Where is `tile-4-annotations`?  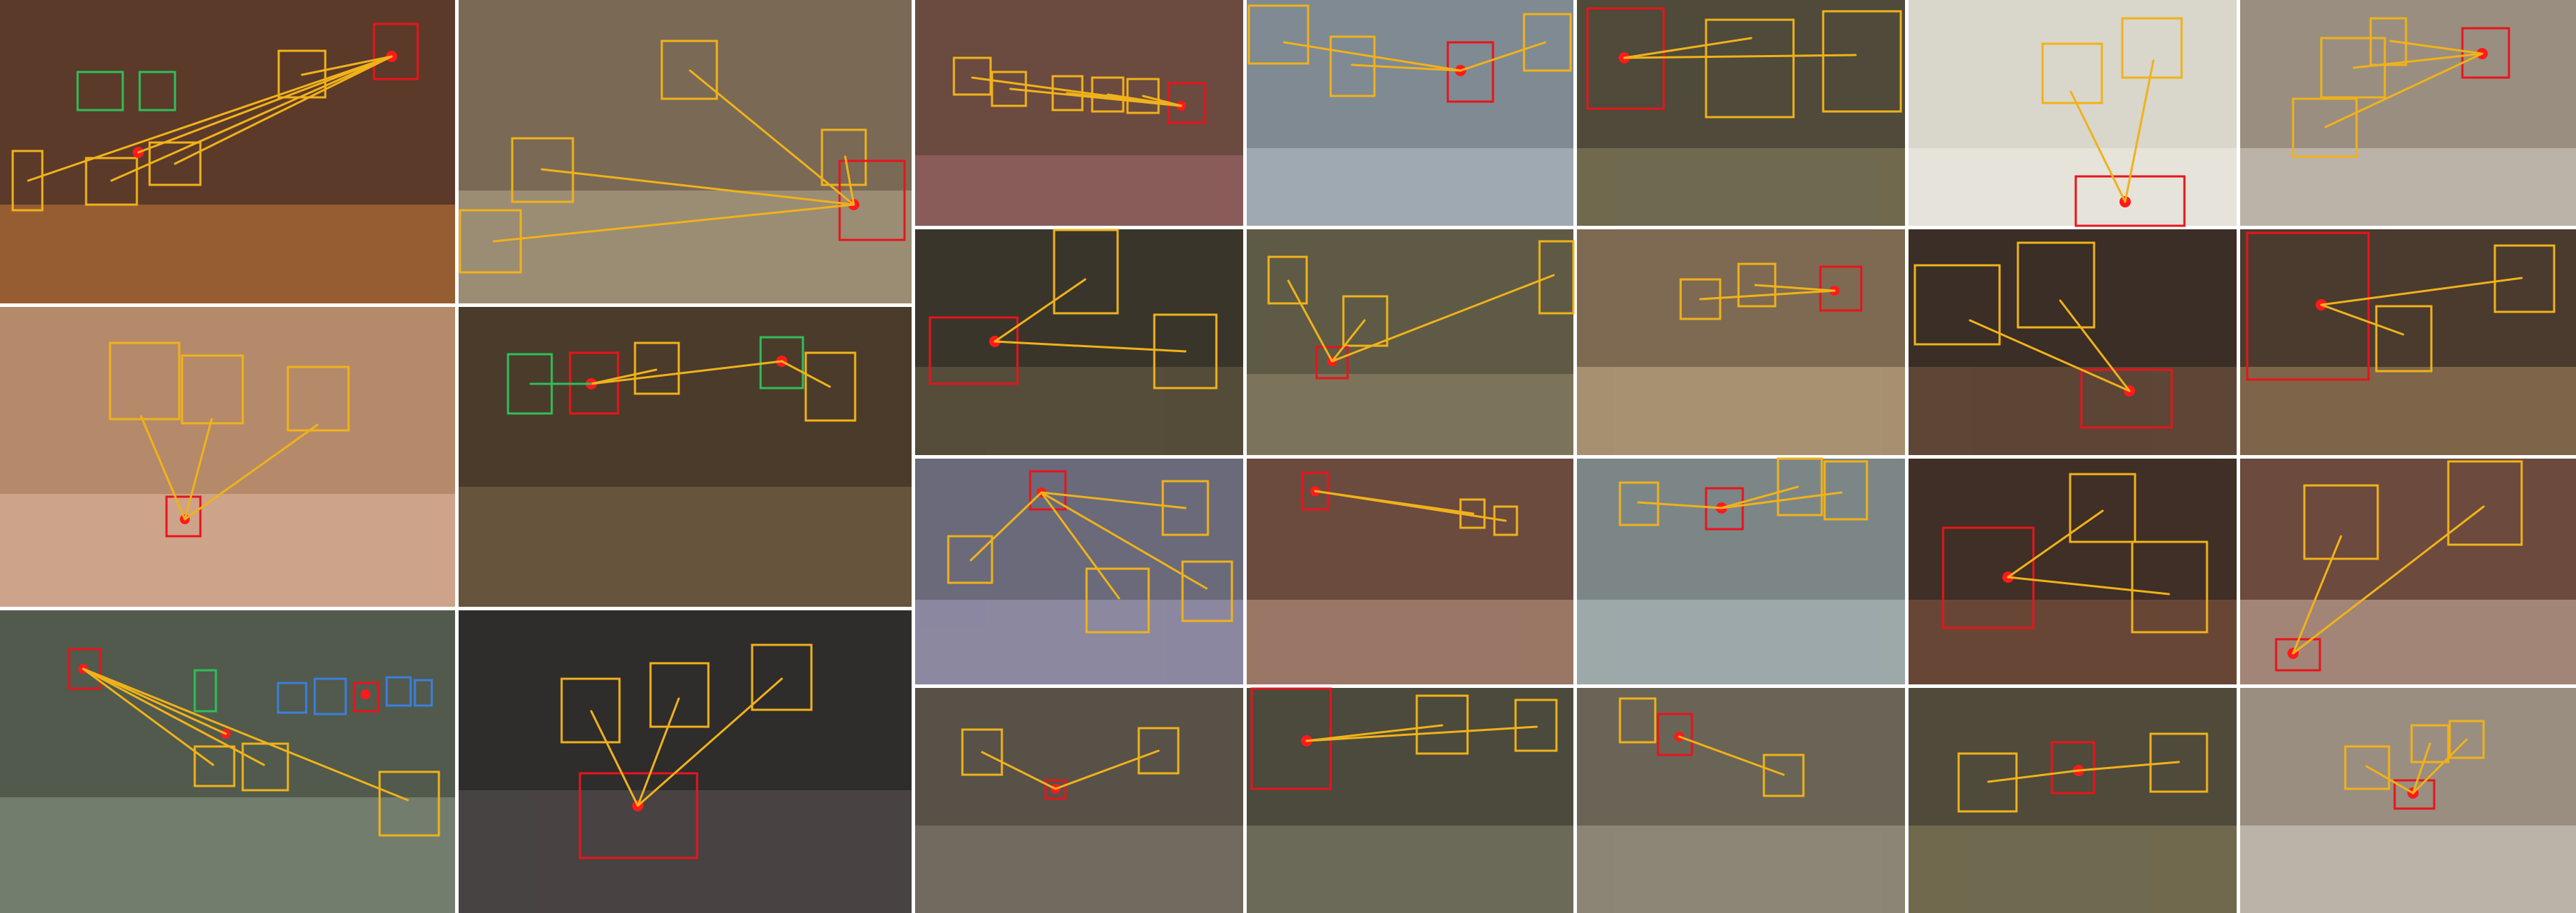 tile-4-annotations is located at coordinates (1410, 53).